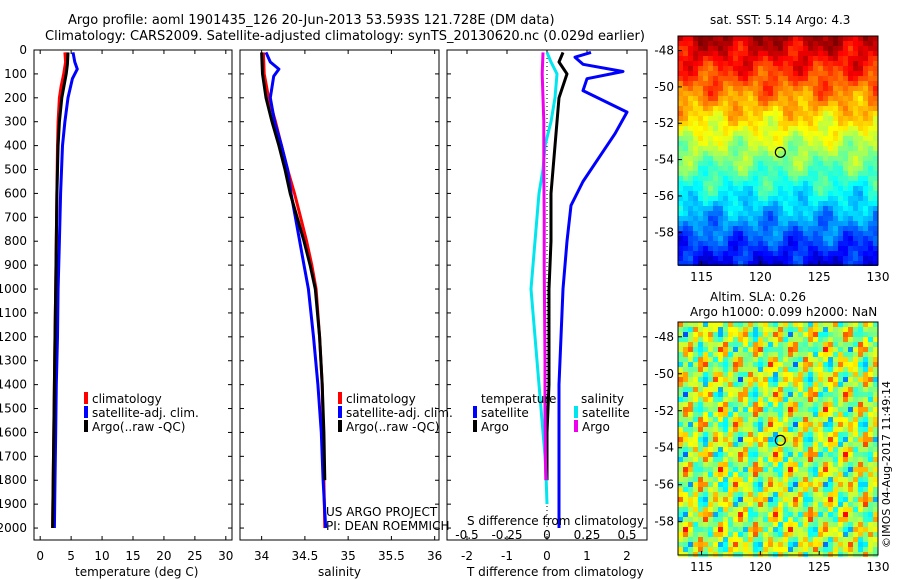 The width and height of the screenshot is (900, 580). What do you see at coordinates (627, 556) in the screenshot?
I see `x-tick-label: 2` at bounding box center [627, 556].